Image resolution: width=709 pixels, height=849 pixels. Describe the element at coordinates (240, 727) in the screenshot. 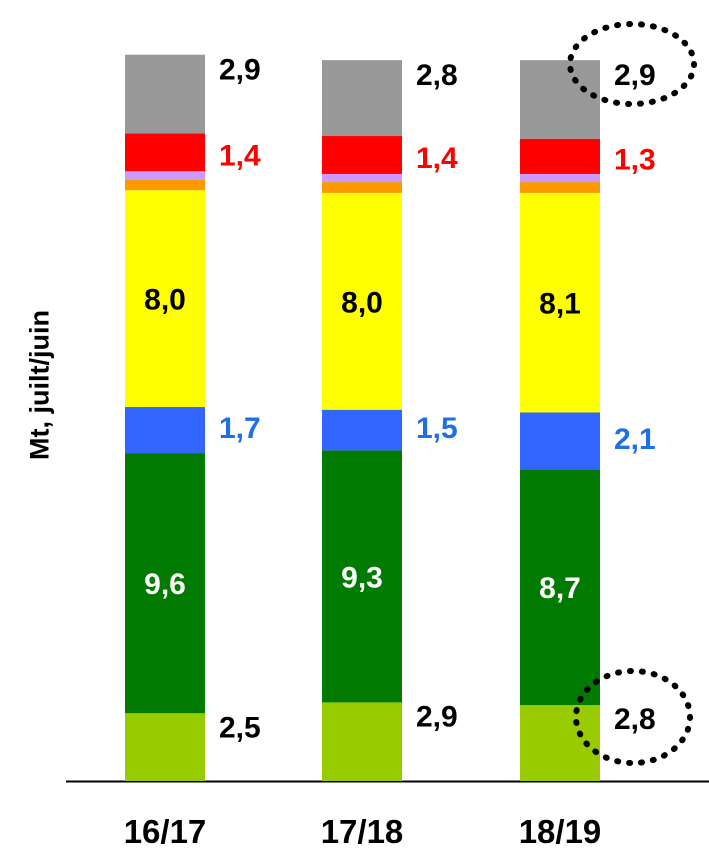

I see `data-label: 2,5` at that location.